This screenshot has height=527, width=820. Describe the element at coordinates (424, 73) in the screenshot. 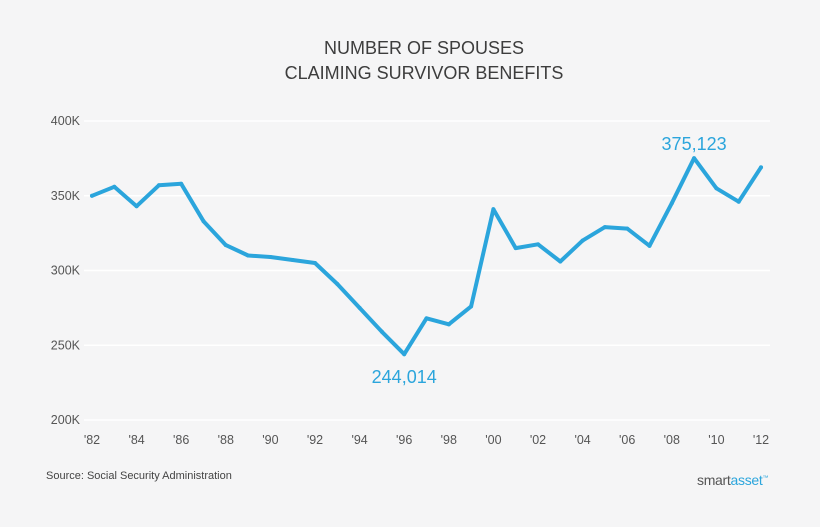

I see `chart-title-line-2: CLAIMING SURVIVOR BENEFITS` at that location.